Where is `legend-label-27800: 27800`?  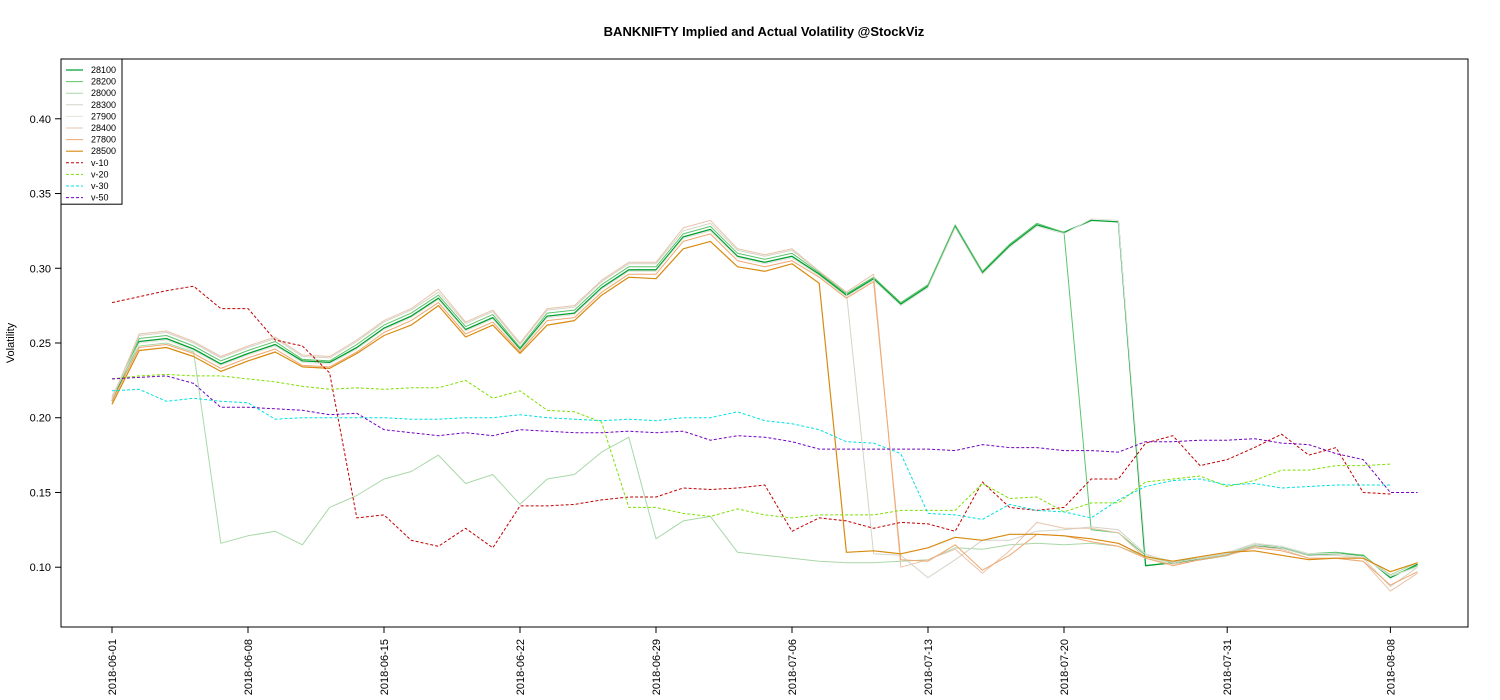
legend-label-27800: 27800 is located at coordinates (103, 140).